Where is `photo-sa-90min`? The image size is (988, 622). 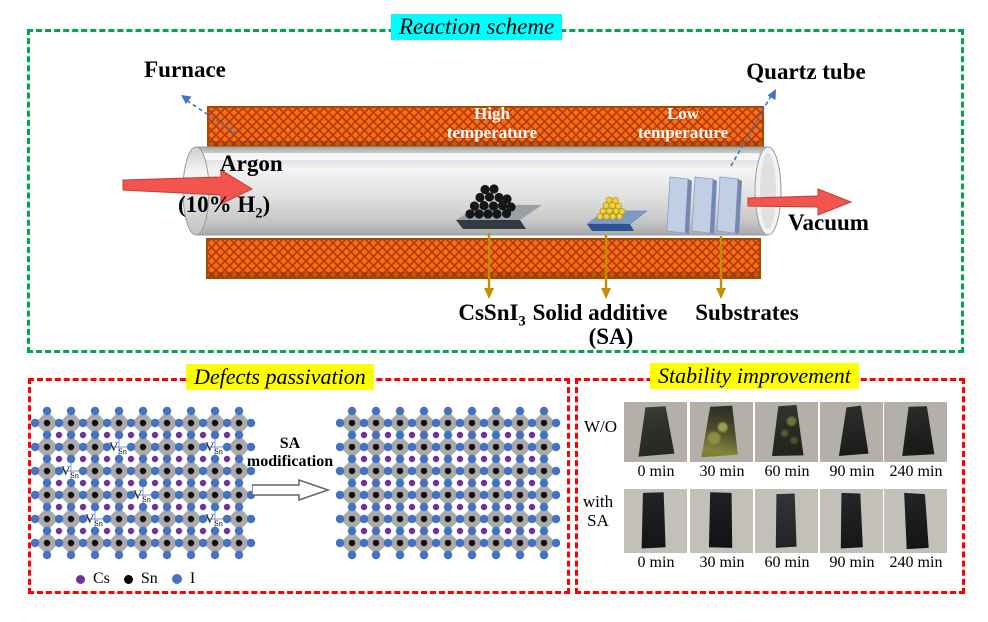 photo-sa-90min is located at coordinates (851, 521).